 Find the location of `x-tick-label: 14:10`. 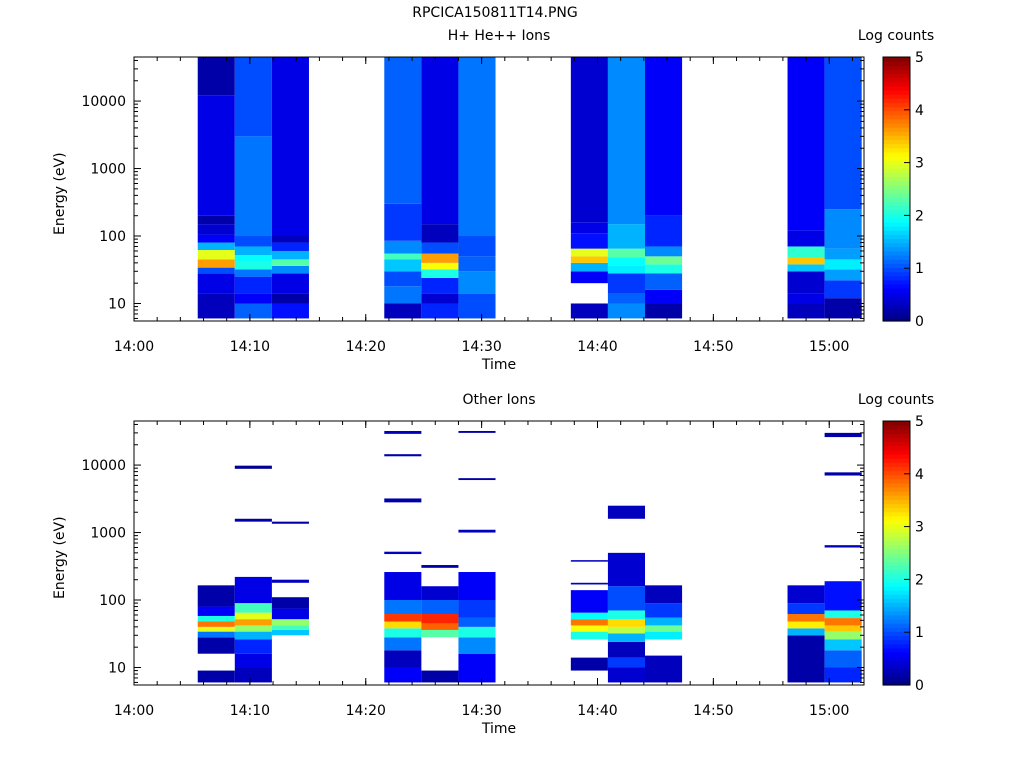

x-tick-label: 14:10 is located at coordinates (250, 347).